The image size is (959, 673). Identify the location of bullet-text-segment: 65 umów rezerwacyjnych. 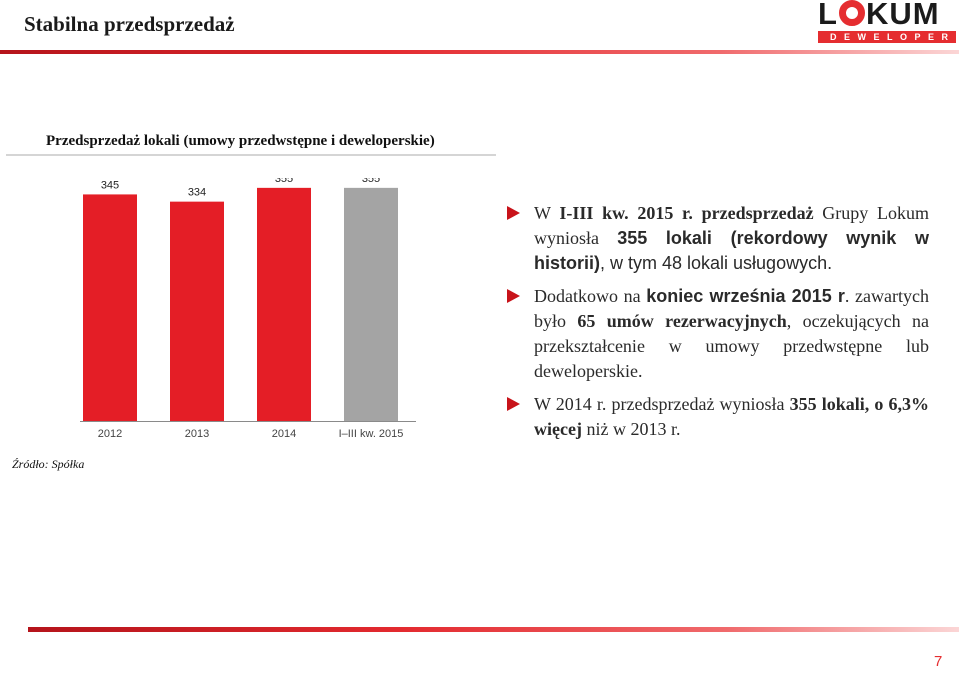
(682, 321).